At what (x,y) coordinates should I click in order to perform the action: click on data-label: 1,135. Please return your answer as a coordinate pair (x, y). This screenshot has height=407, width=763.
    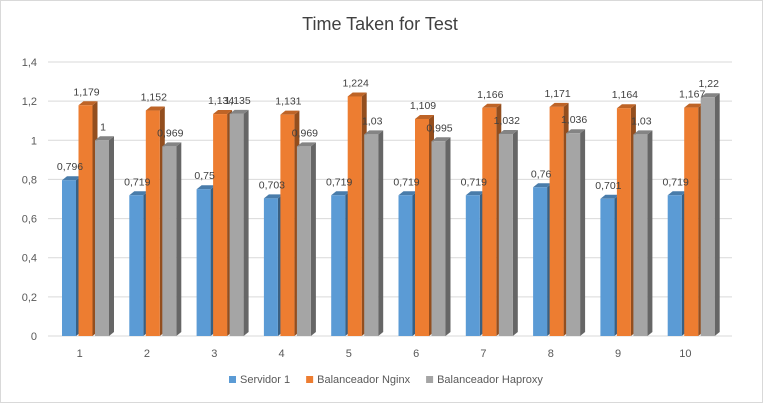
    Looking at the image, I should click on (237, 101).